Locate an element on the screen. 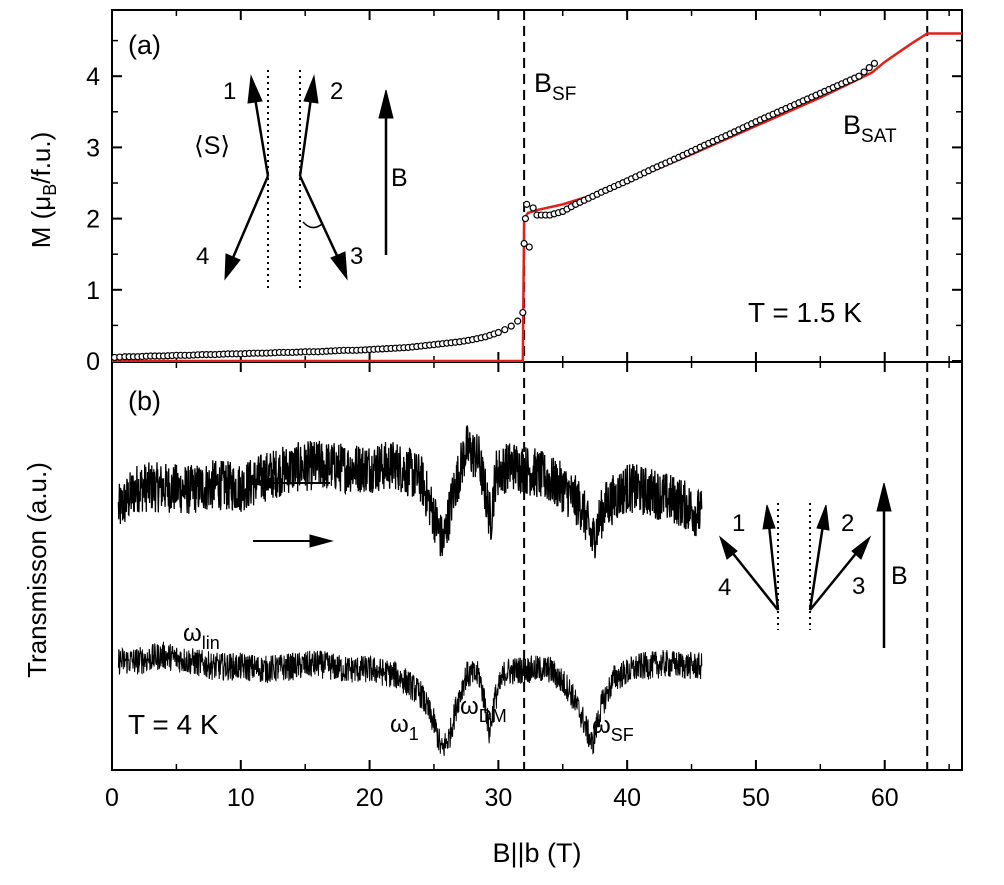  spin-3-arrowhead-b is located at coordinates (861, 547).